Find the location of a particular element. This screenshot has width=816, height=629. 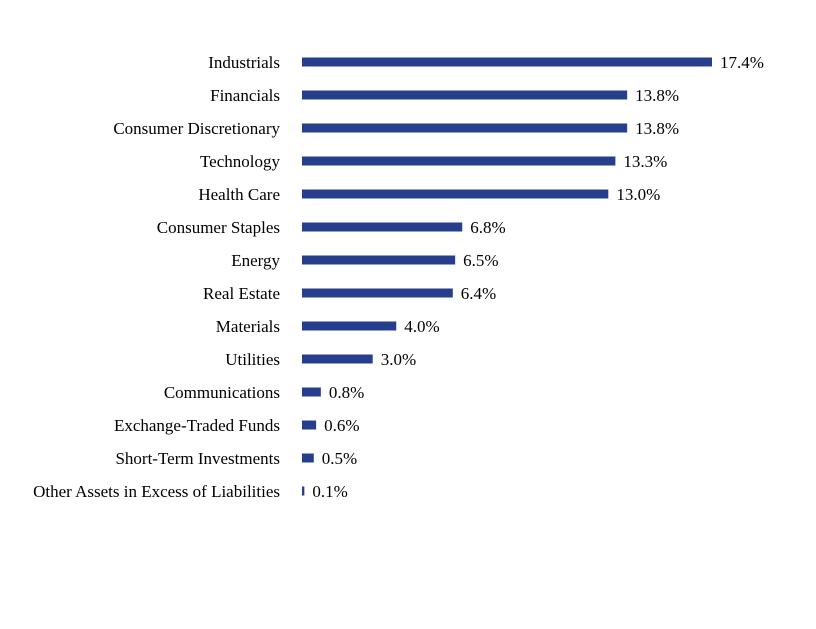

bar-exchange-traded-funds is located at coordinates (309, 425).